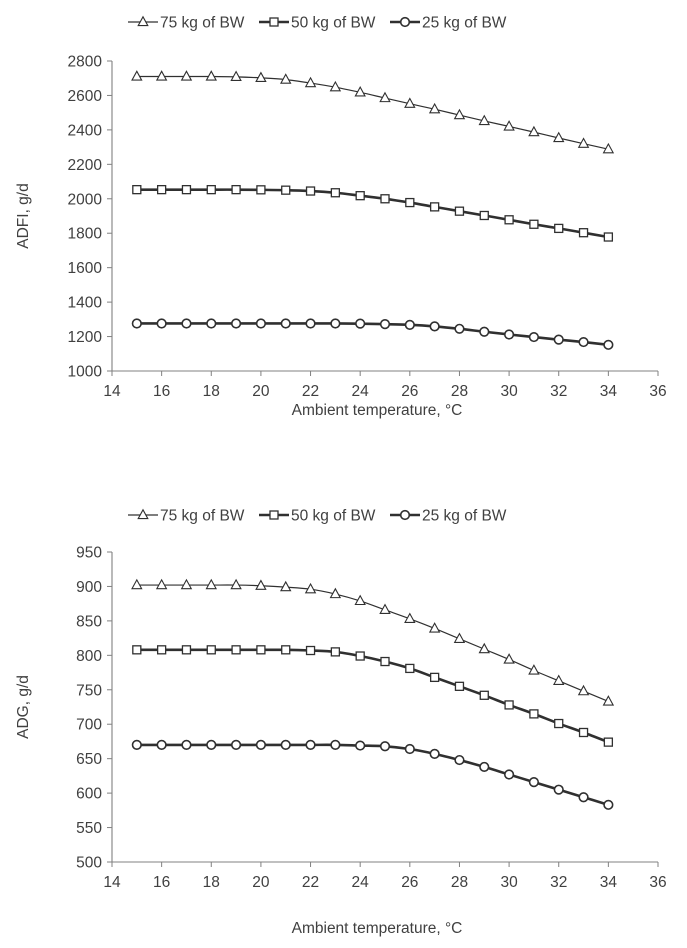 Image resolution: width=687 pixels, height=948 pixels. Describe the element at coordinates (409, 391) in the screenshot. I see `x-tick-label: 26` at that location.